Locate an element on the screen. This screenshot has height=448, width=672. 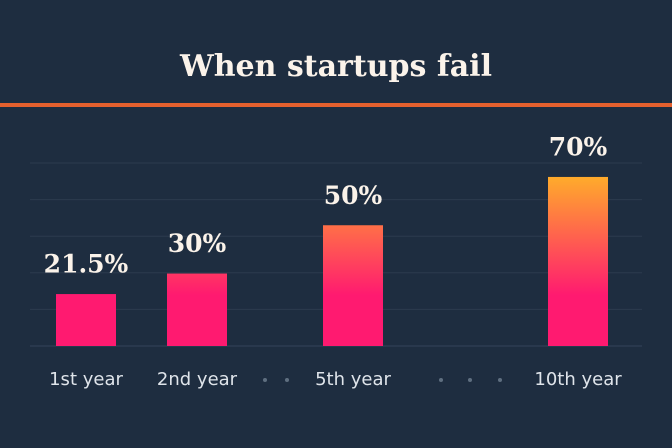
value-label: 21.5% is located at coordinates (86, 264).